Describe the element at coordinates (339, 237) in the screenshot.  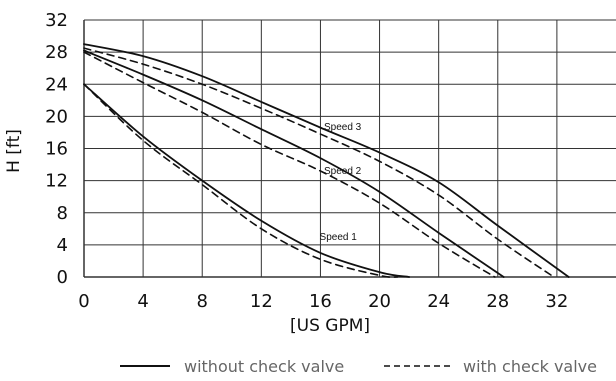
I see `speed-1-label: Speed 1` at that location.